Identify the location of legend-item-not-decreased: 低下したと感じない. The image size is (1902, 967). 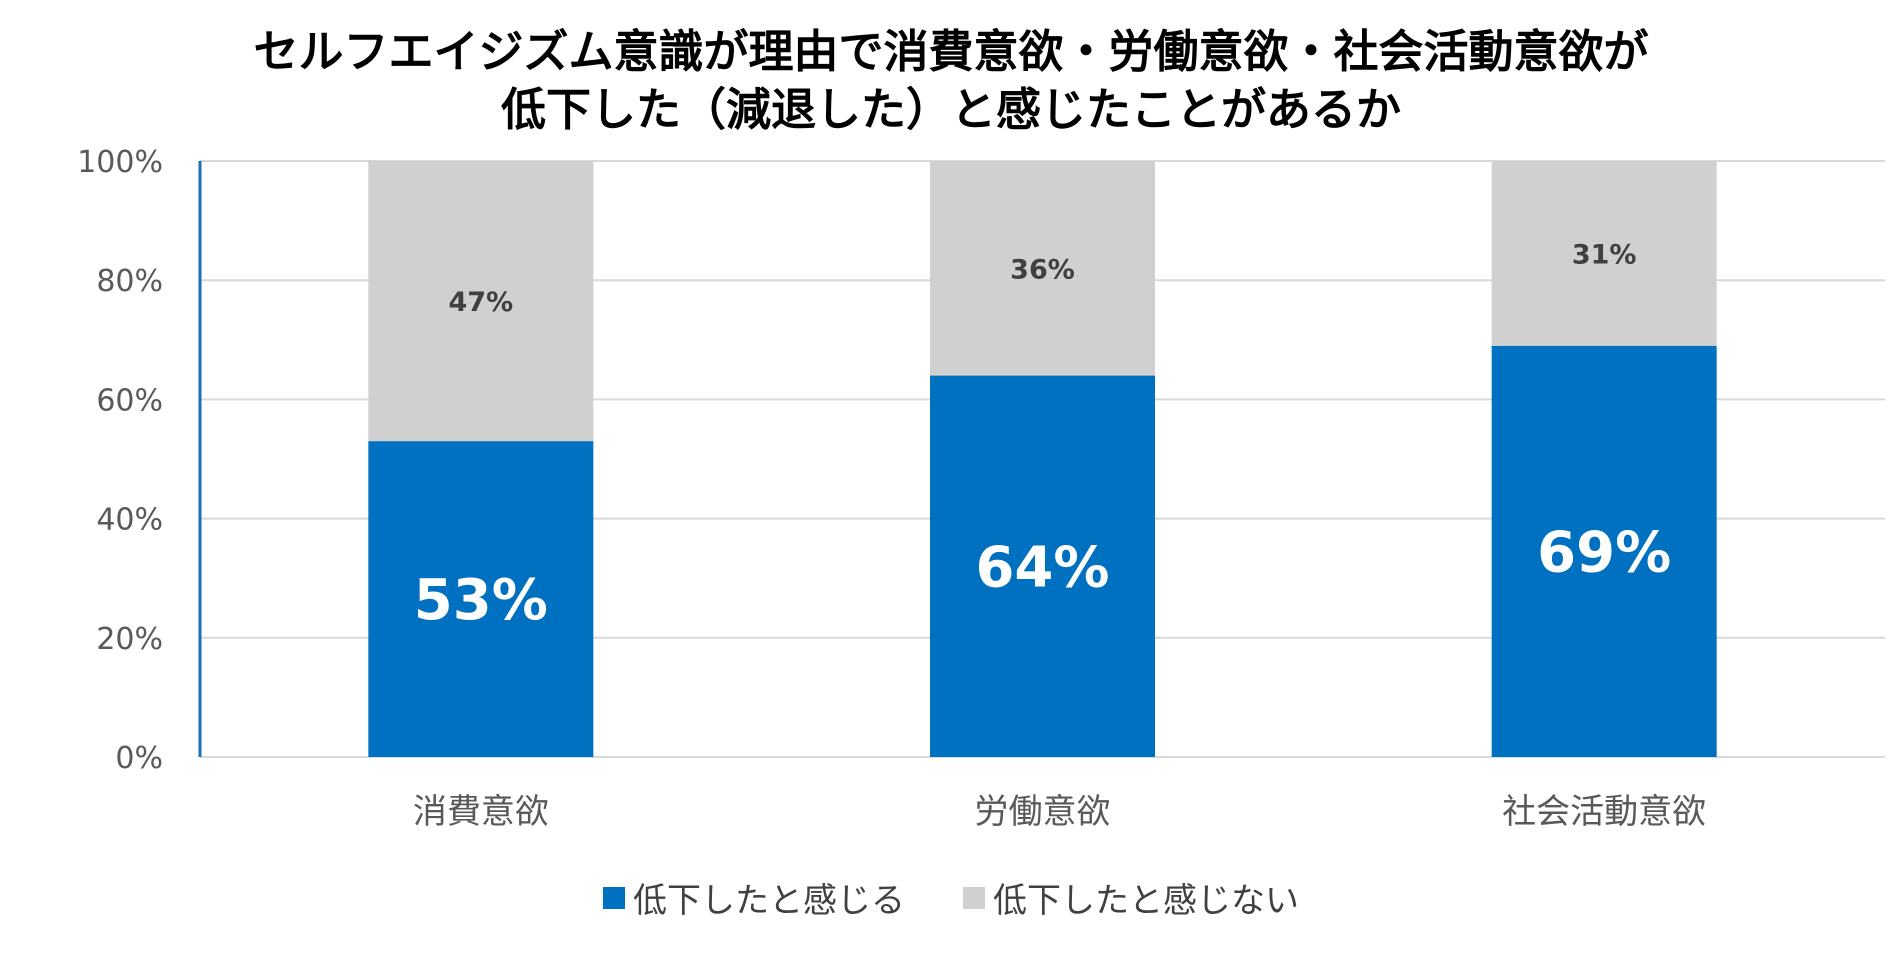
(1131, 897).